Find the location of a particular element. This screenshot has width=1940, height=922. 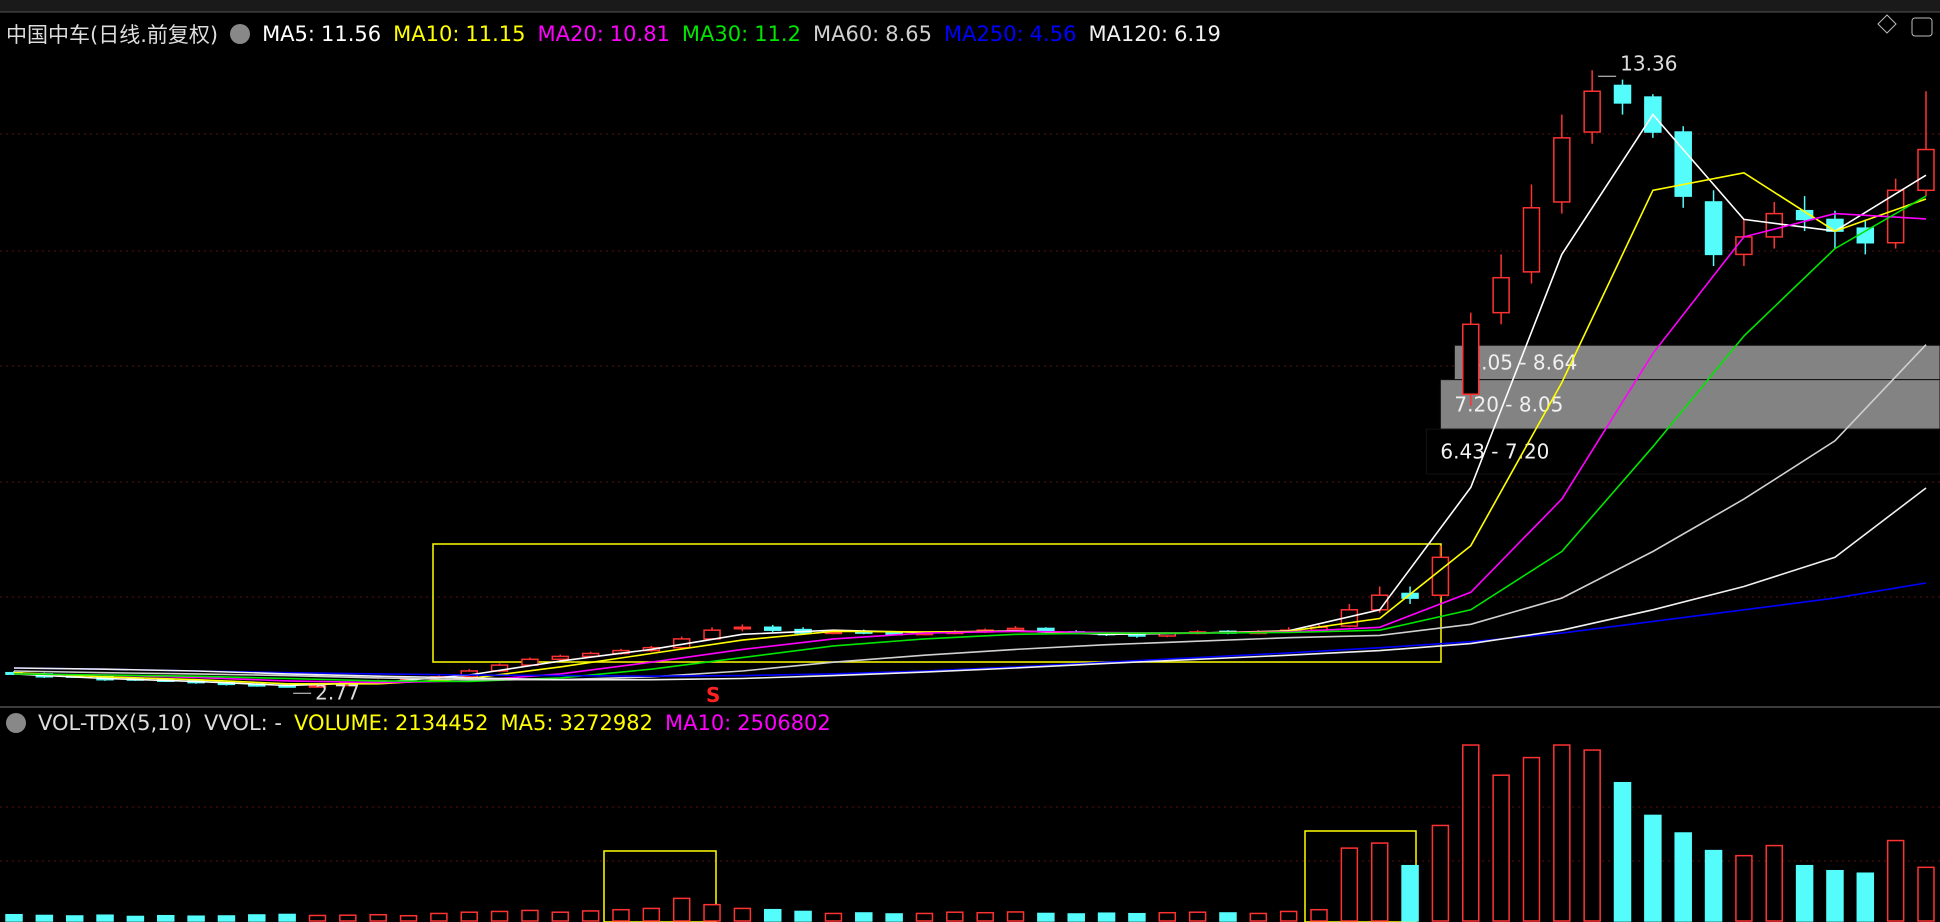

legend-name: MA20: is located at coordinates (570, 34).